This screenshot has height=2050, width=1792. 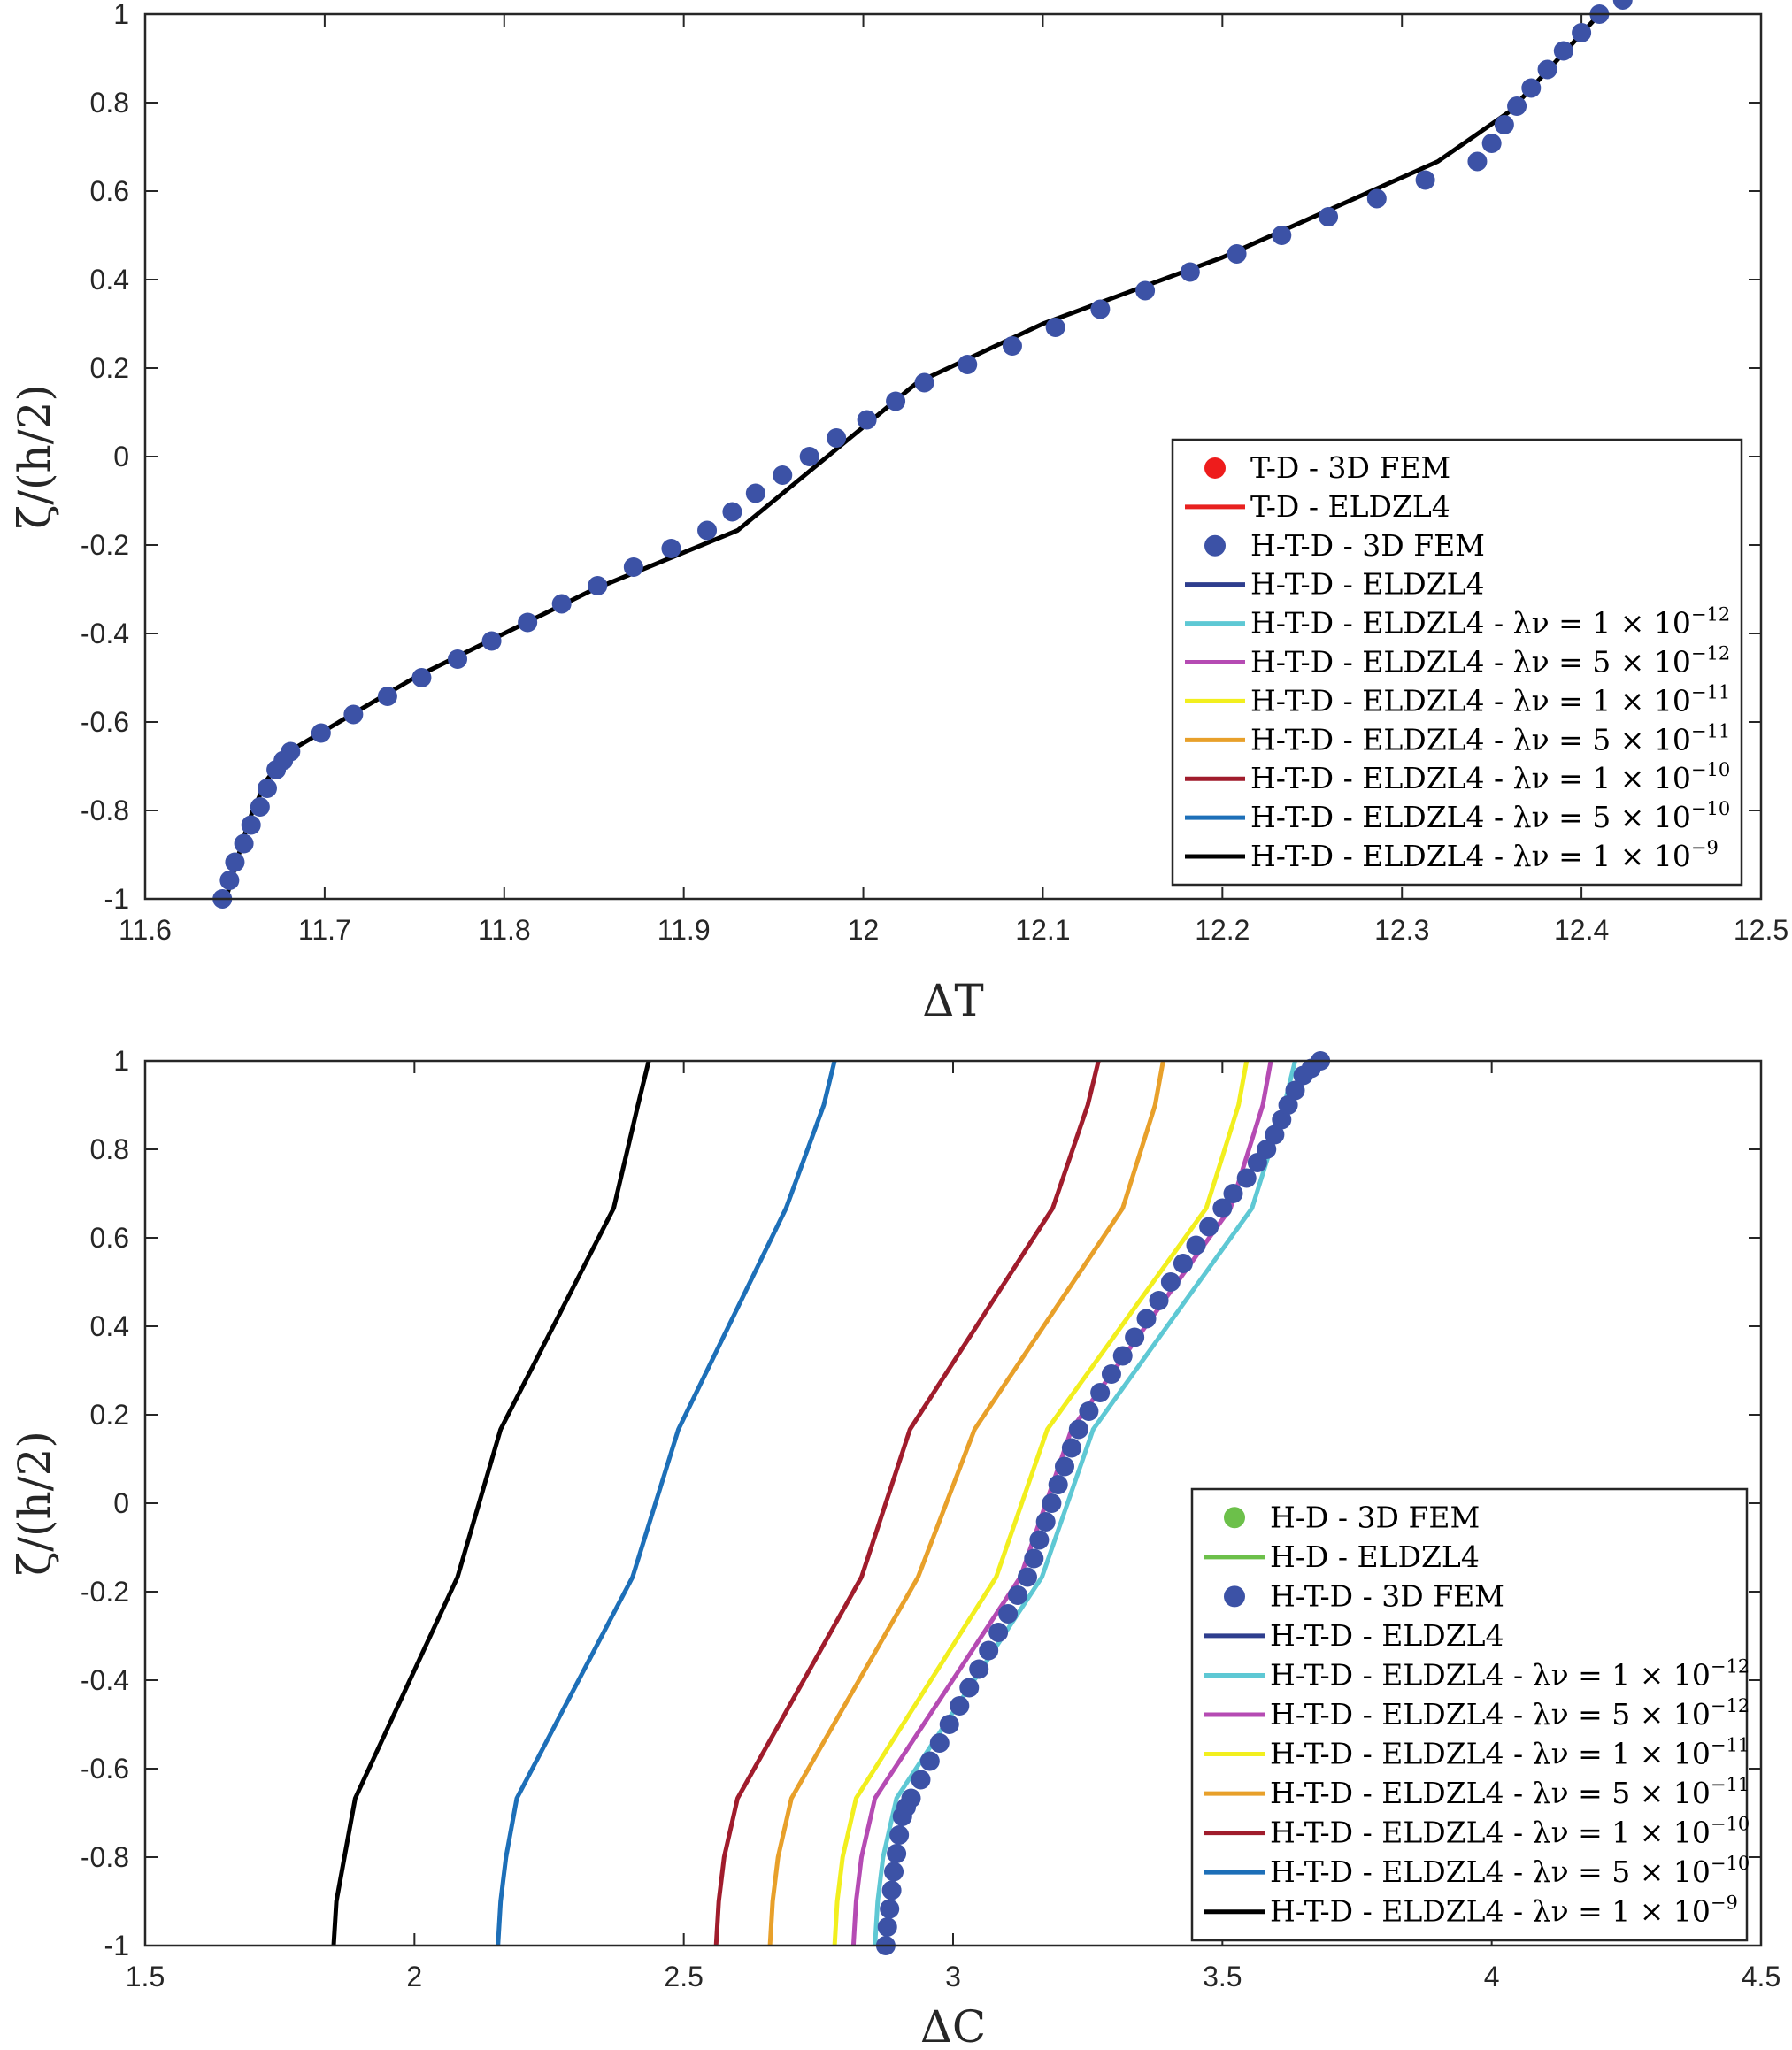 I want to click on legend-label-text: H-D - ELDZL4, so click(x=1375, y=1556).